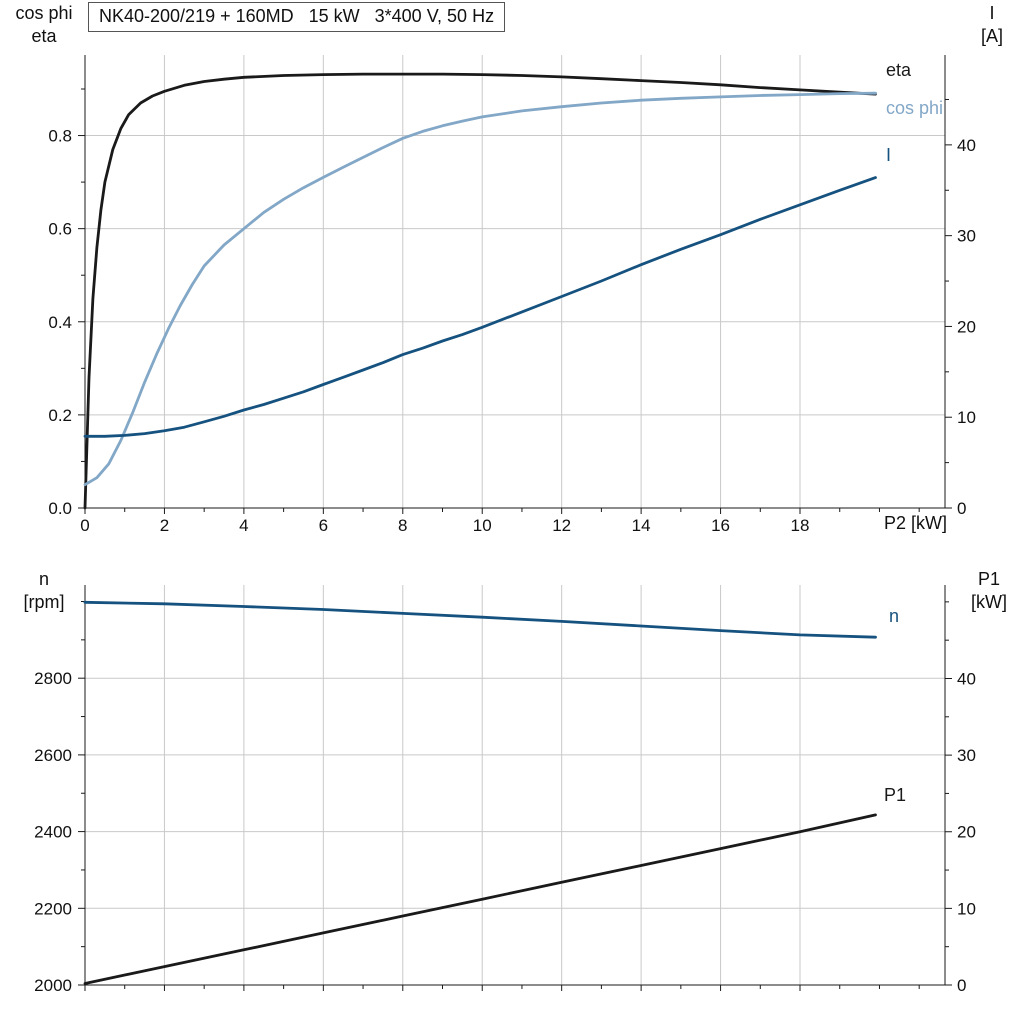  What do you see at coordinates (53, 908) in the screenshot?
I see `yl-tick-label: 2200` at bounding box center [53, 908].